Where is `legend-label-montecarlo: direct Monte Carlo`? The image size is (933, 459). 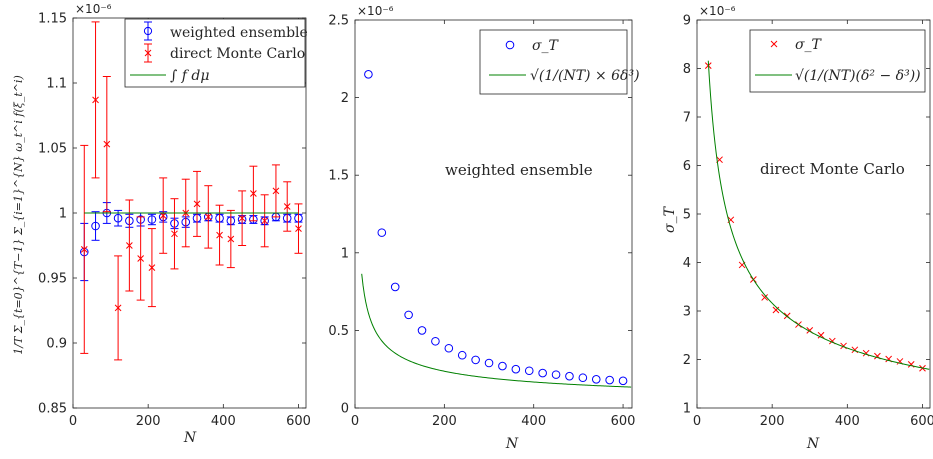 legend-label-montecarlo: direct Monte Carlo is located at coordinates (237, 54).